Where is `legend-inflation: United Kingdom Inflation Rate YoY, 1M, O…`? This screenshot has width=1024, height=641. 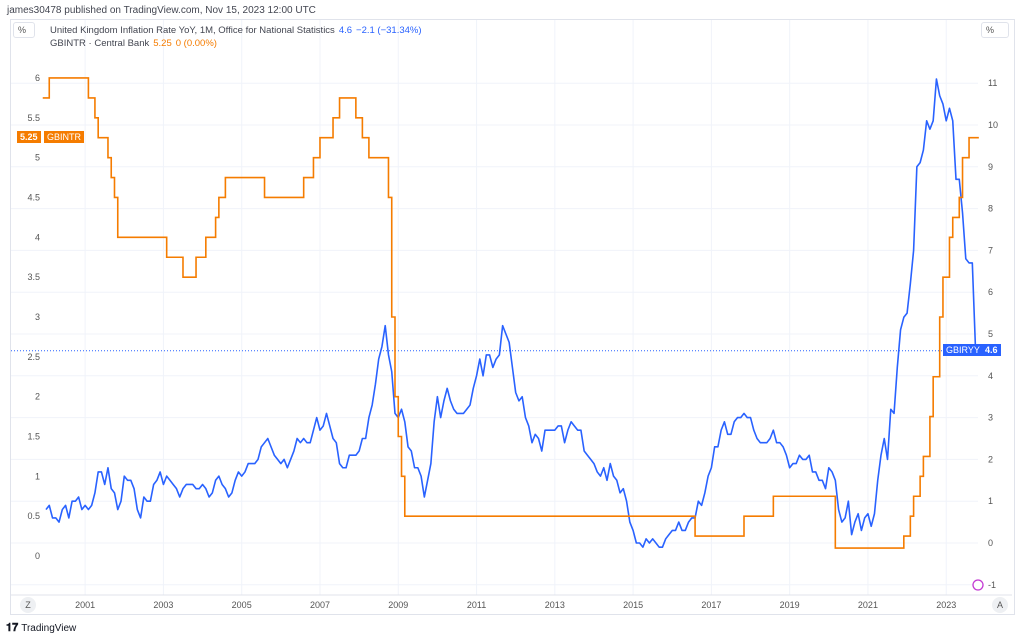
legend-inflation: United Kingdom Inflation Rate YoY, 1M, O… is located at coordinates (236, 30).